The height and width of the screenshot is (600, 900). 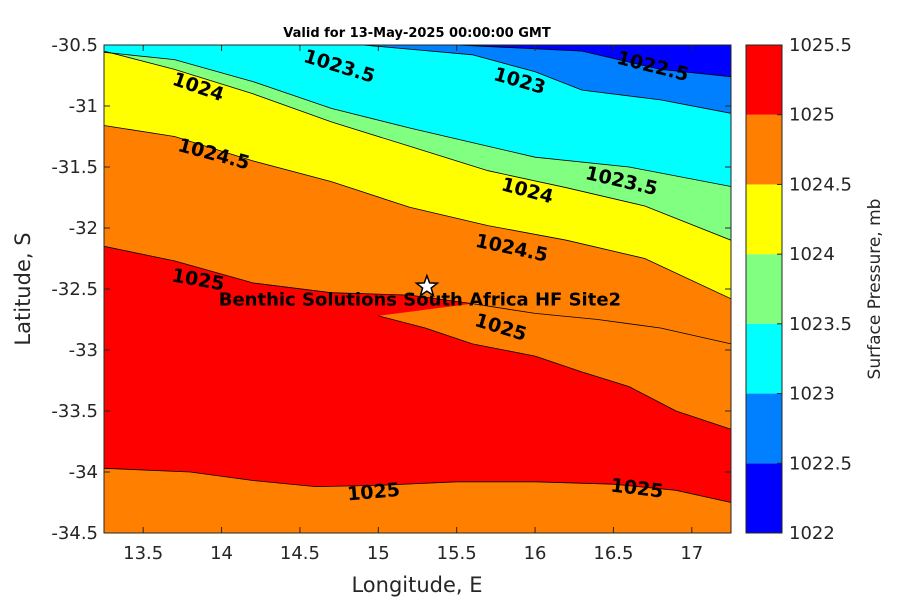 What do you see at coordinates (83, 472) in the screenshot?
I see `y-tick-label: -34` at bounding box center [83, 472].